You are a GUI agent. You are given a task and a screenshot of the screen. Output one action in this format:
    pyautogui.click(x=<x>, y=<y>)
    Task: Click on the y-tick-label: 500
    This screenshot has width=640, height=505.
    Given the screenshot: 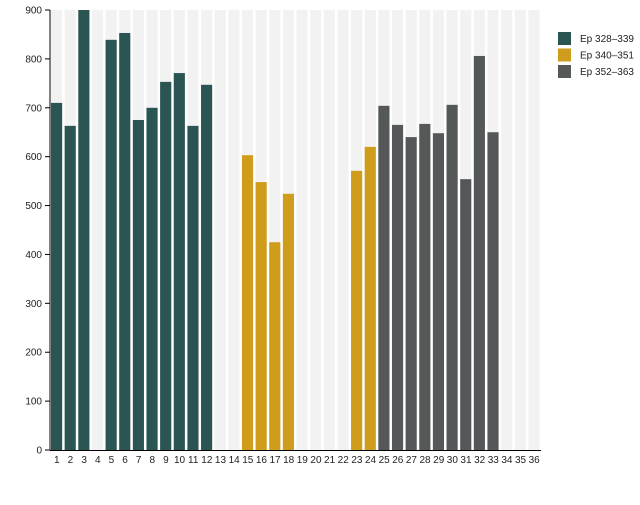 What is the action you would take?
    pyautogui.click(x=33, y=206)
    